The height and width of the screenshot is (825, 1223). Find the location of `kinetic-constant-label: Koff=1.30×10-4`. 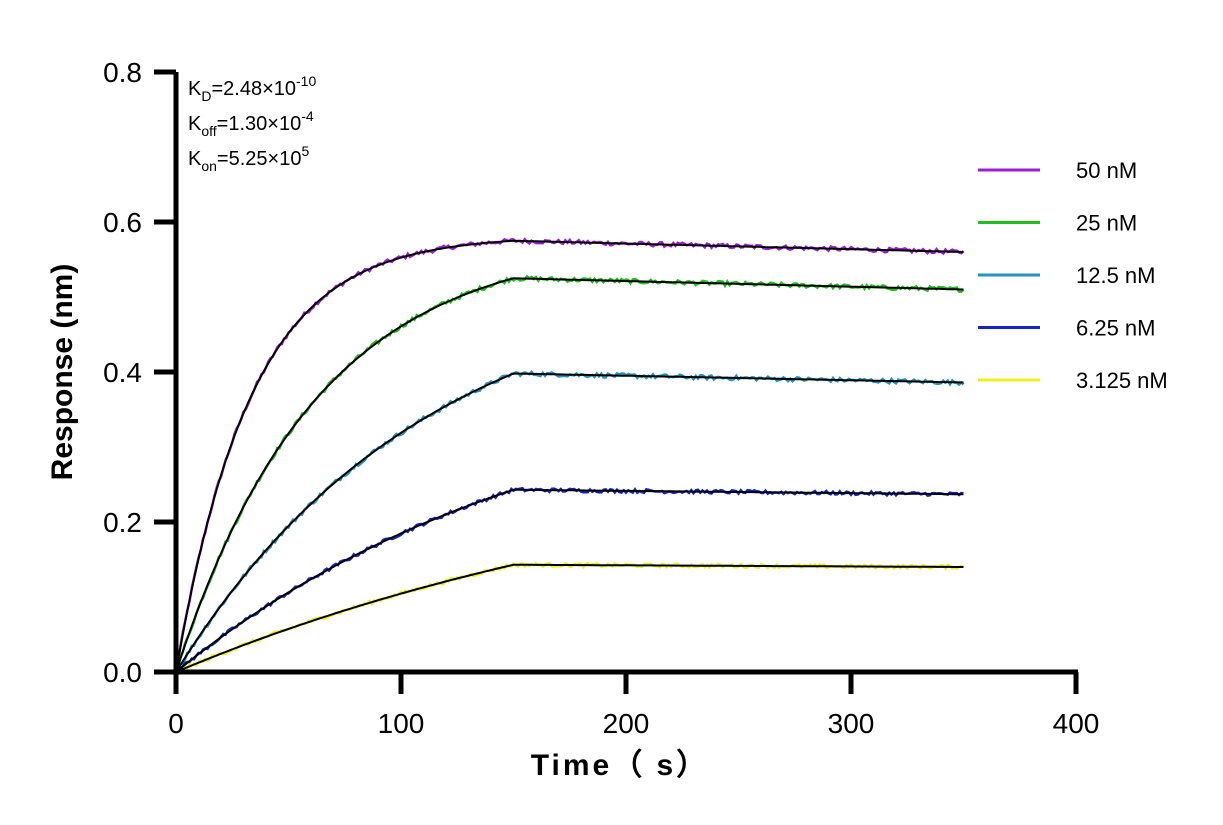

kinetic-constant-label: Koff=1.30×10-4 is located at coordinates (251, 123).